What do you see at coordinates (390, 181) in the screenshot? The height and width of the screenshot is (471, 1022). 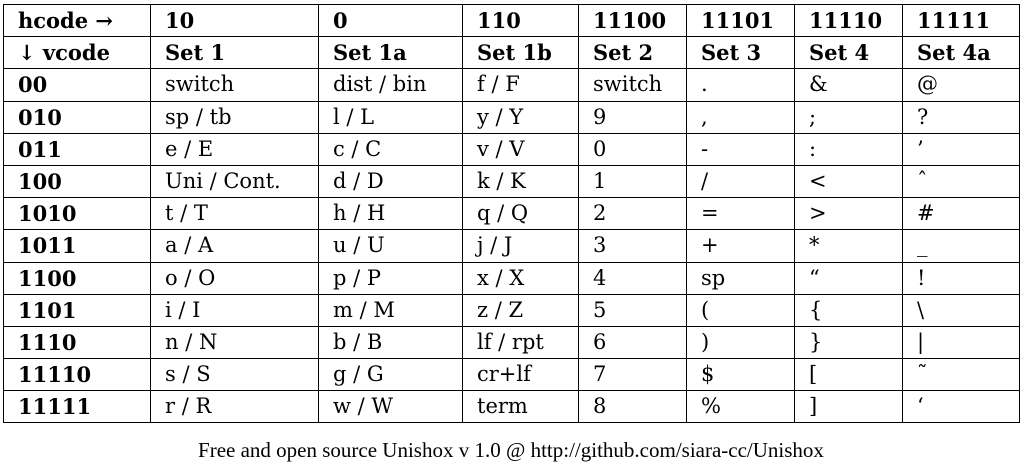 I see `table-cell: d / D` at bounding box center [390, 181].